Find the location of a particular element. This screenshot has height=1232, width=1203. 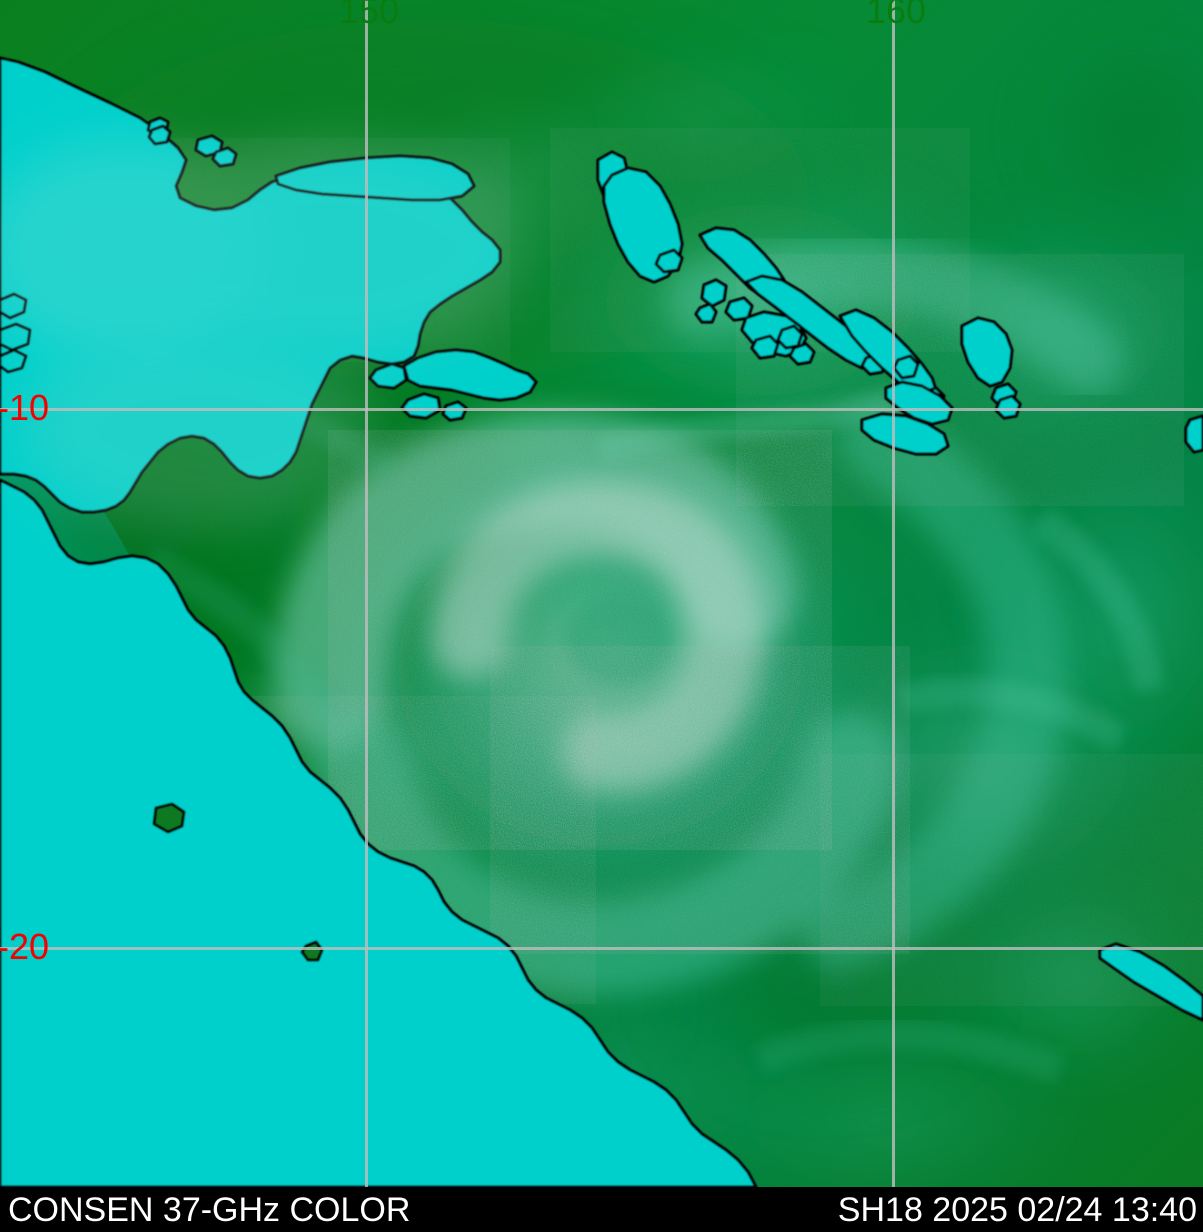

cloud-overlay-haze is located at coordinates (265, 335).